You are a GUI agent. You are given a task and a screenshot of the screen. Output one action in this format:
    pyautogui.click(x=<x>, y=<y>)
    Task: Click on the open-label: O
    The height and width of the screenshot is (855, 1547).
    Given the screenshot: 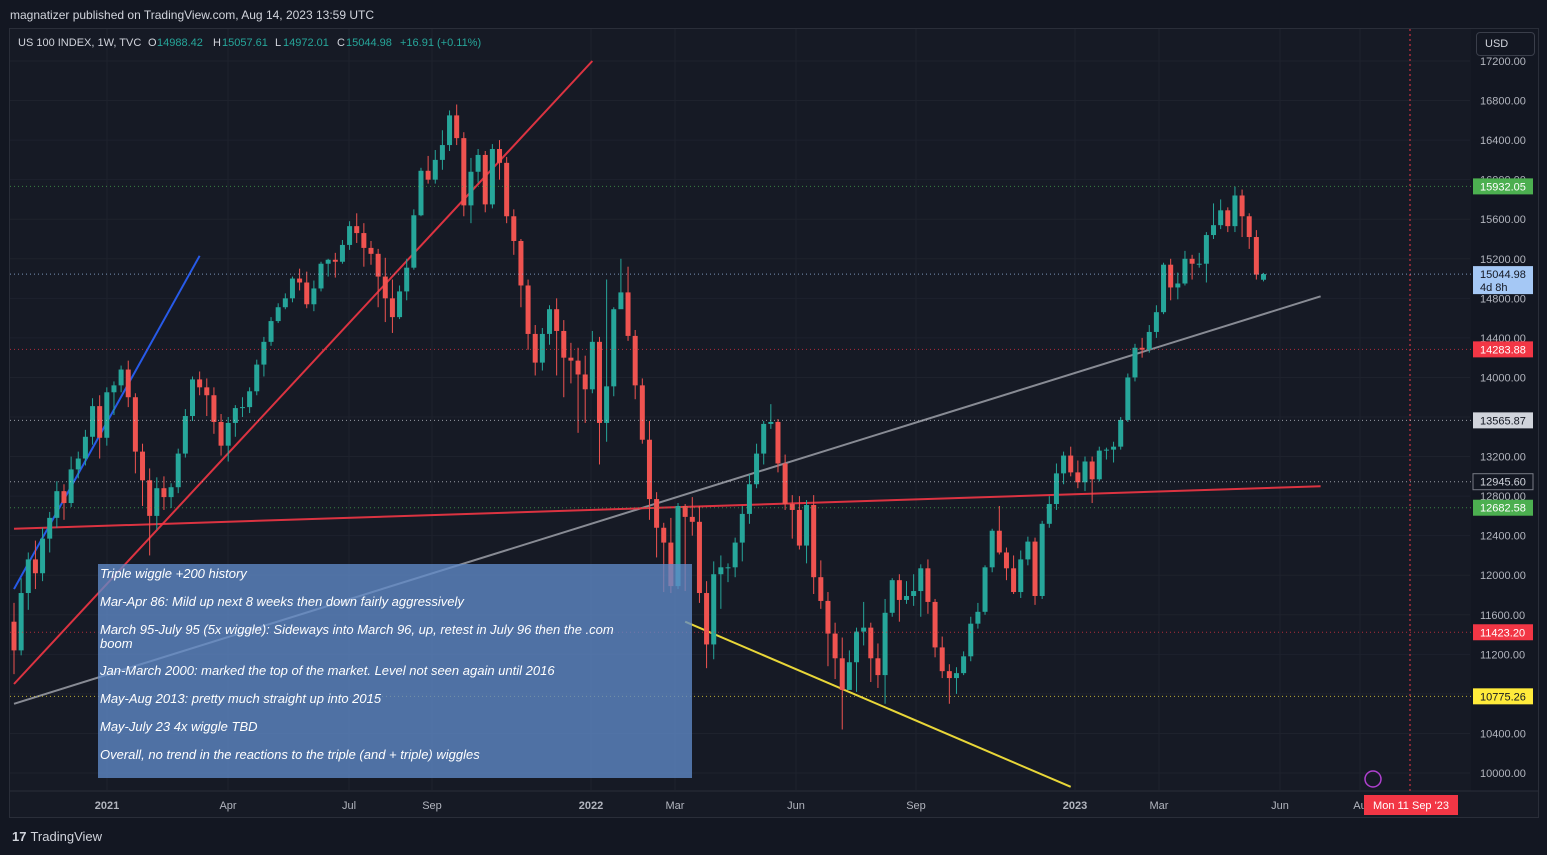 What is the action you would take?
    pyautogui.click(x=152, y=43)
    